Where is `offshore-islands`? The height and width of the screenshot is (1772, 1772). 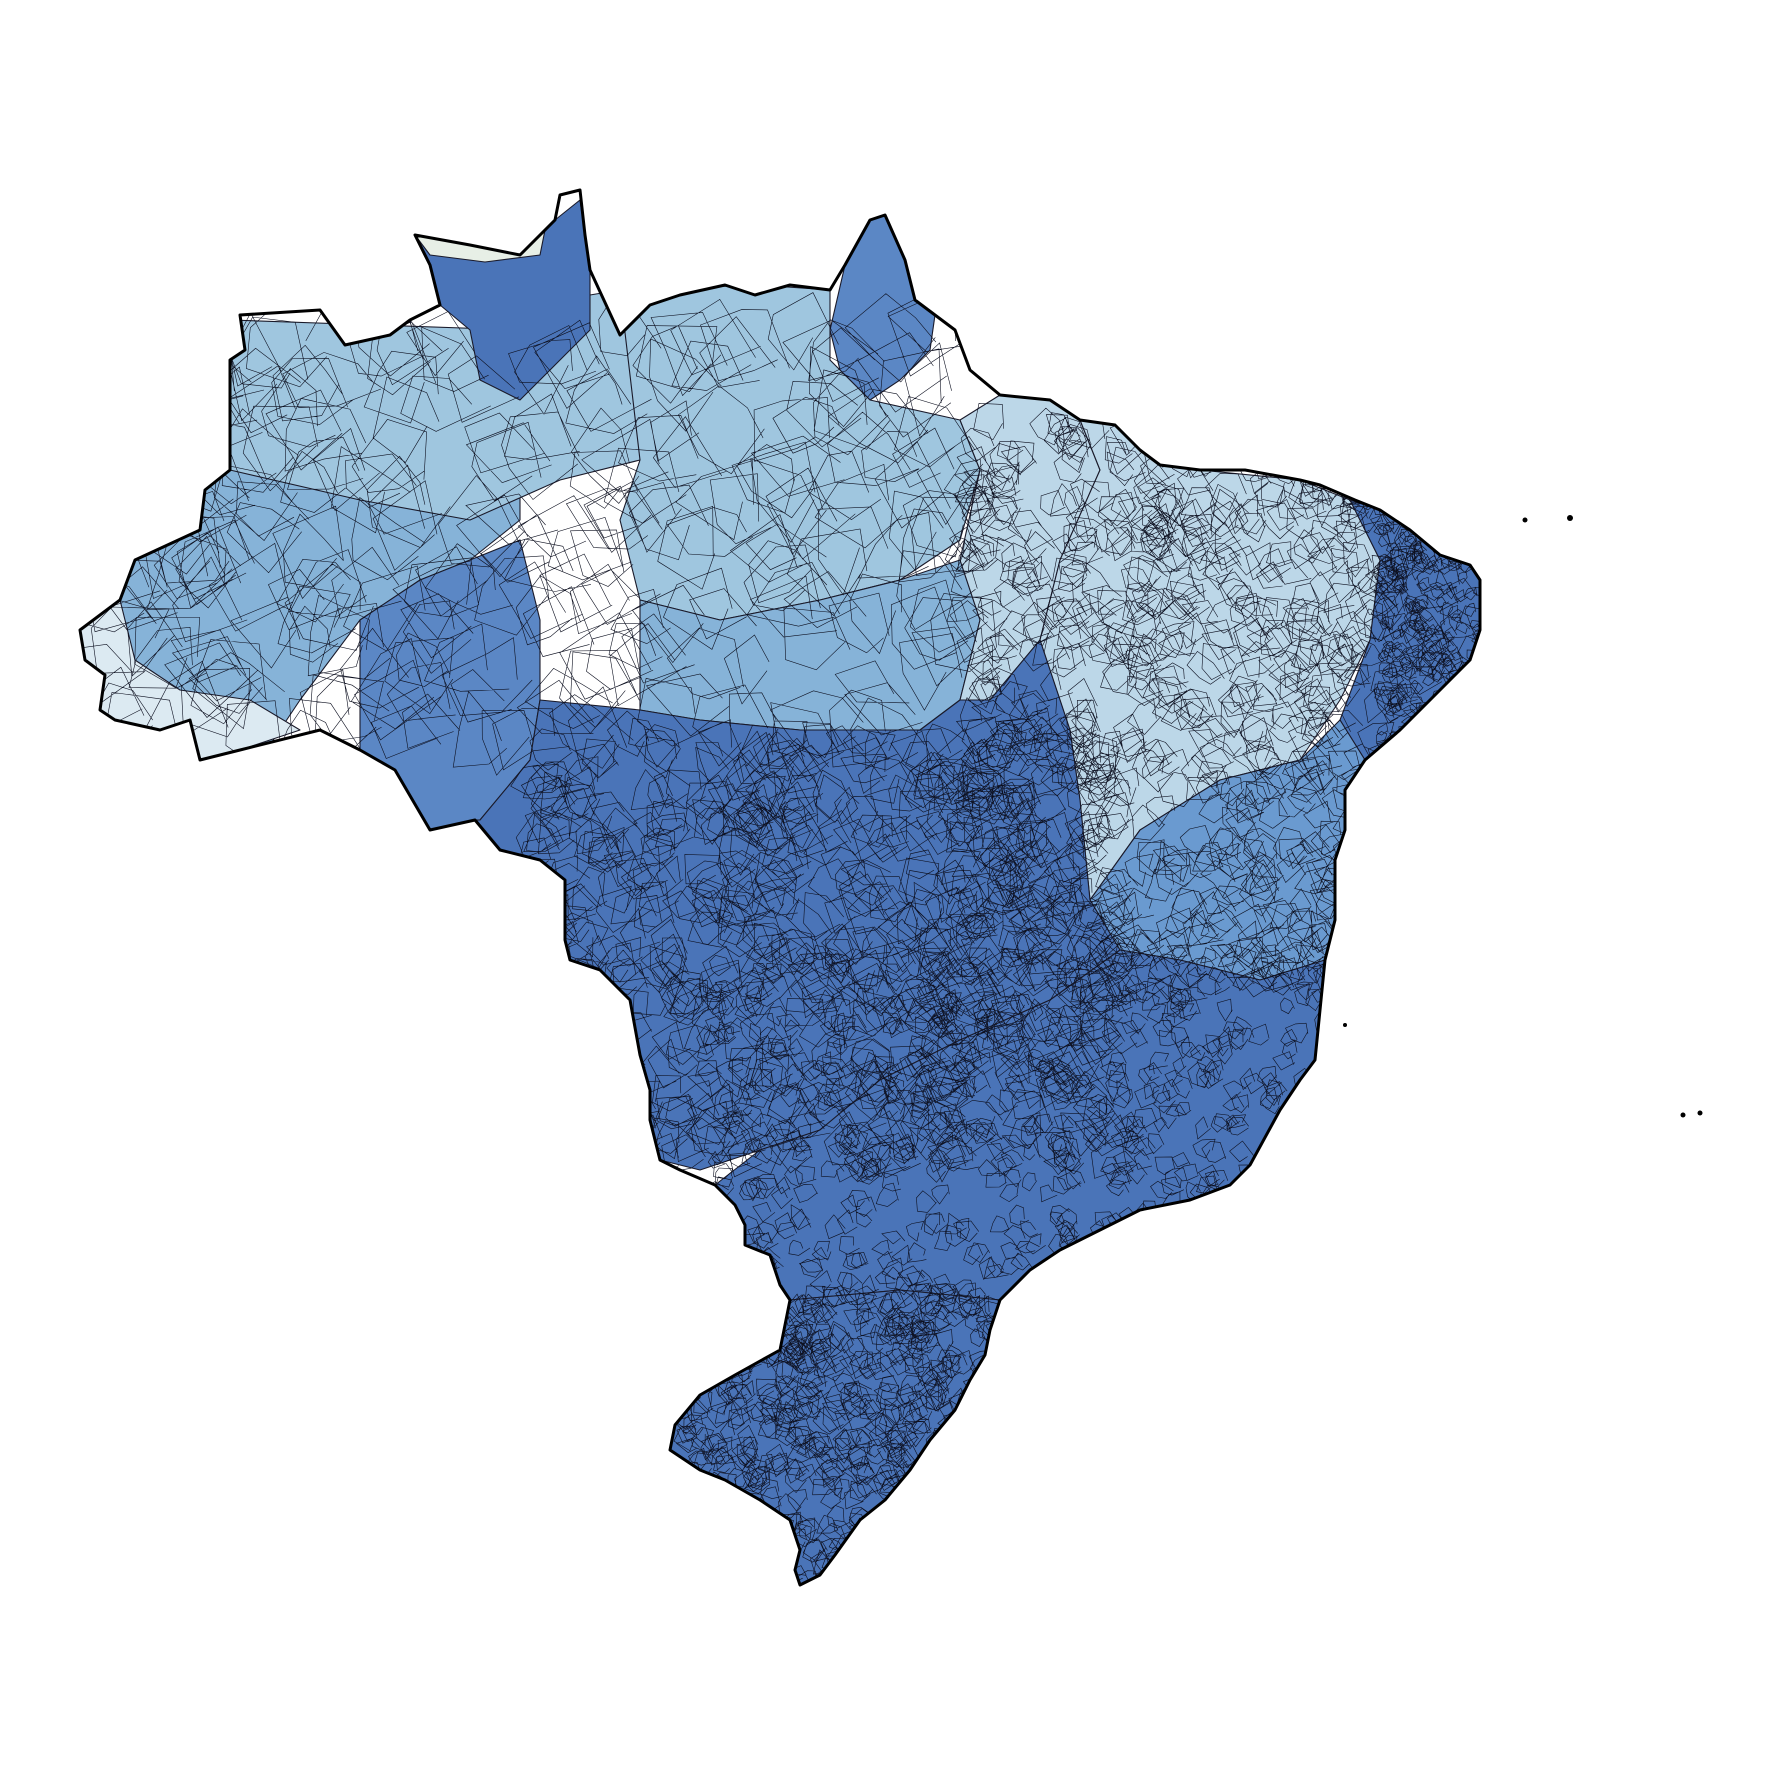 offshore-islands is located at coordinates (1523, 816).